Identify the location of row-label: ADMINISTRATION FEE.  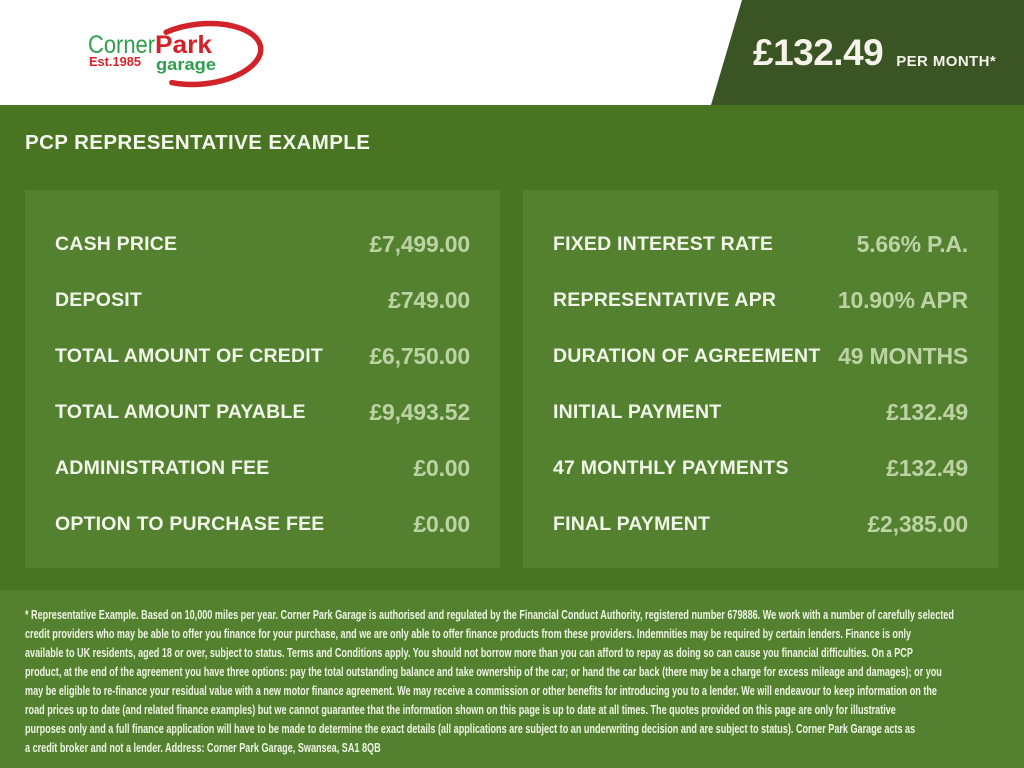
(162, 467).